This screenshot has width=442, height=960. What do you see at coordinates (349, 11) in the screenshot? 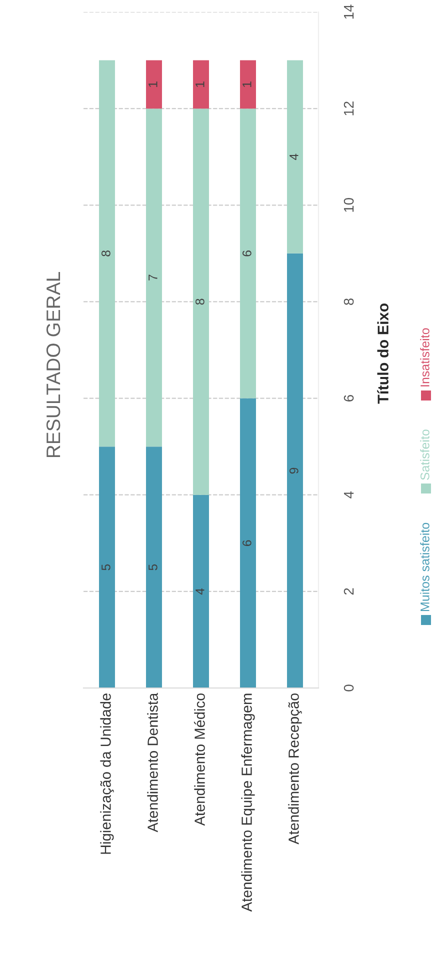
I see `y-tick-label: 14` at bounding box center [349, 11].